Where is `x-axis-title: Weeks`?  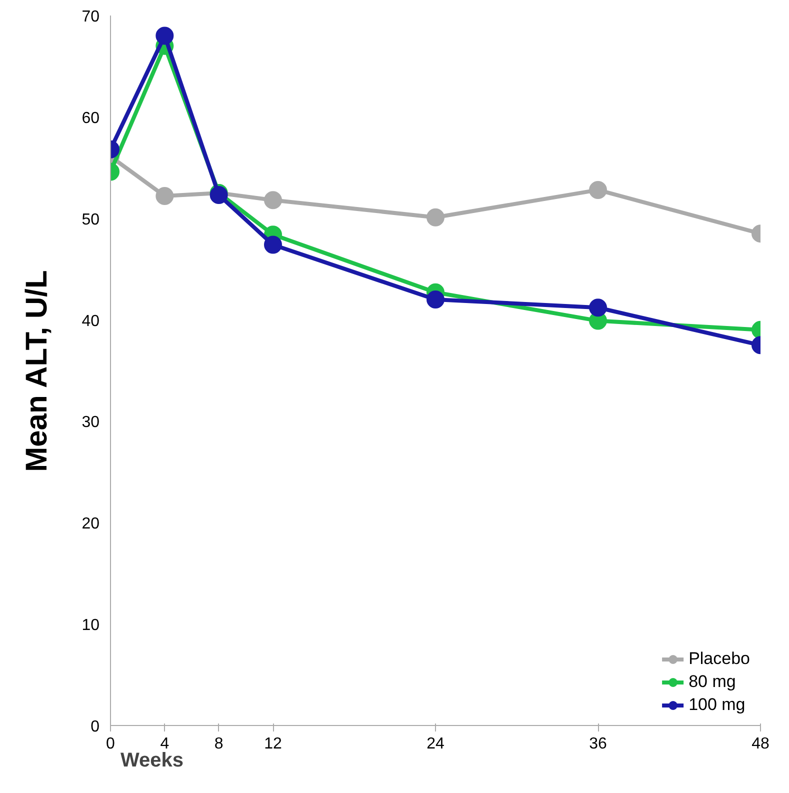 x-axis-title: Weeks is located at coordinates (152, 761).